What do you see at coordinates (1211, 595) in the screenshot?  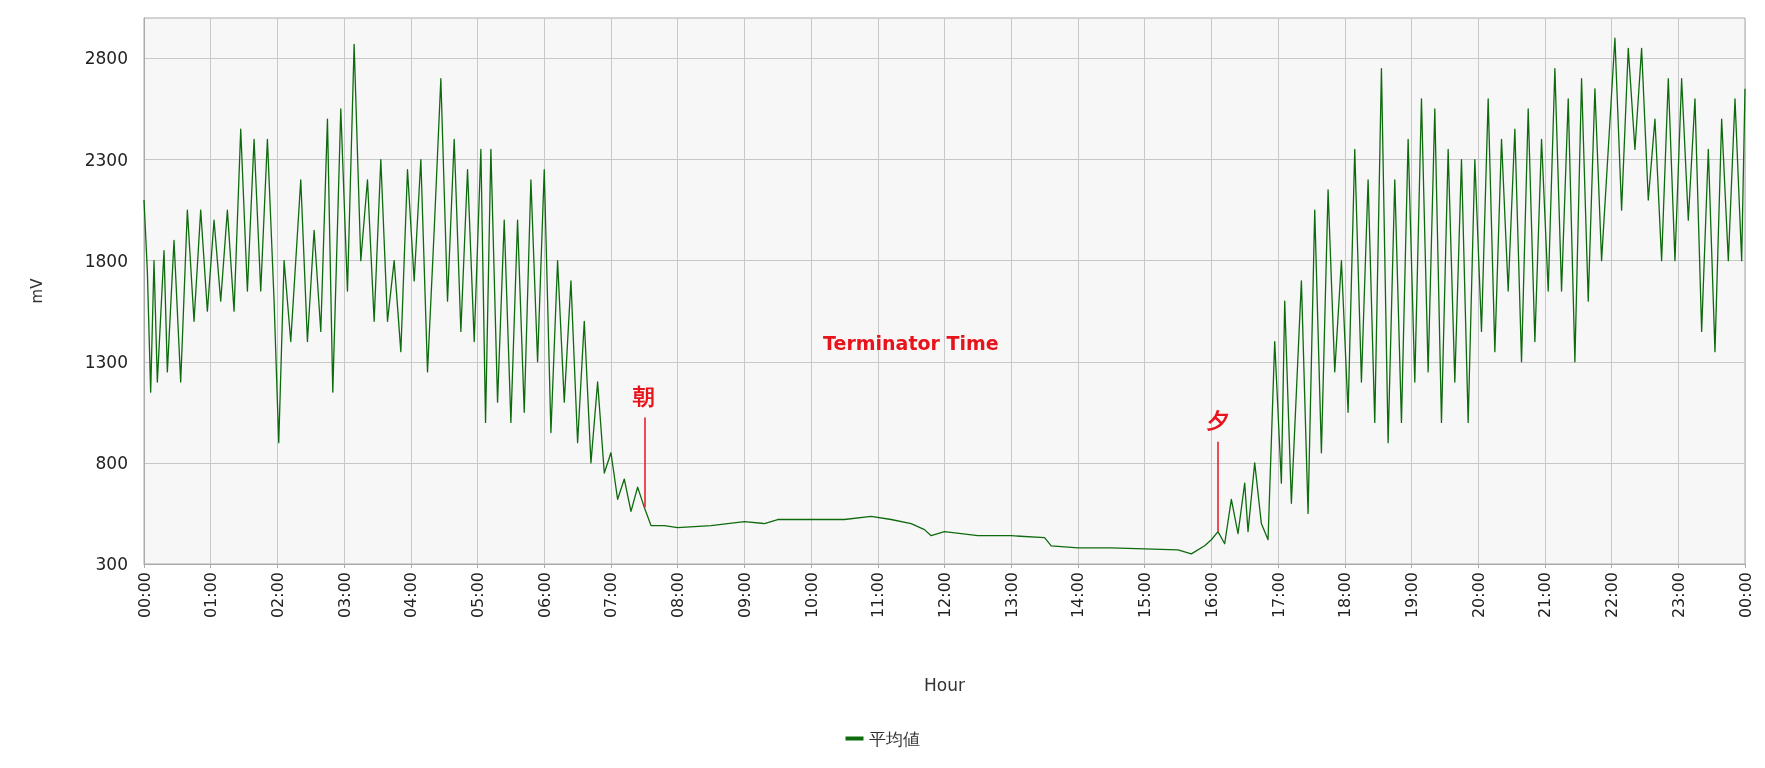 I see `x-tick-label: 16:00` at bounding box center [1211, 595].